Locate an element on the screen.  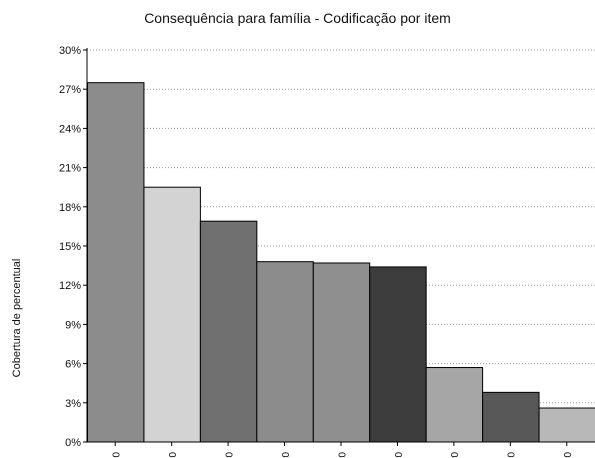
y-tick-label: 6% is located at coordinates (73, 365).